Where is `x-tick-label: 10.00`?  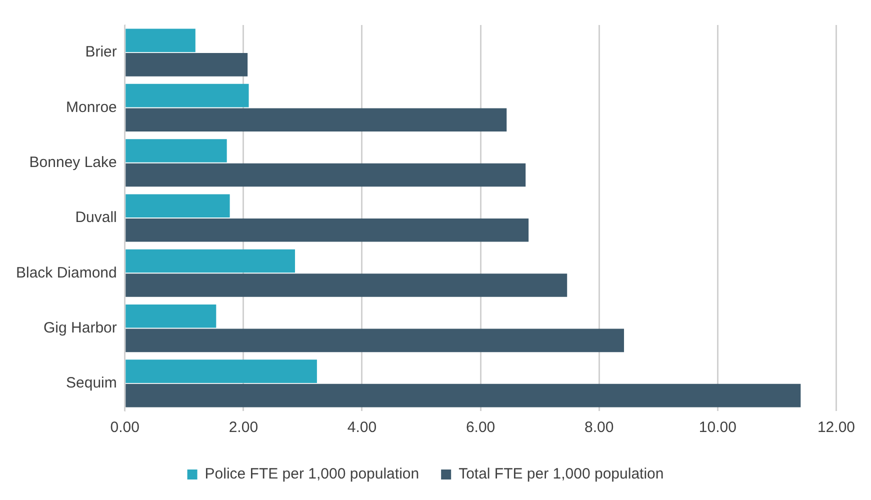 x-tick-label: 10.00 is located at coordinates (717, 427).